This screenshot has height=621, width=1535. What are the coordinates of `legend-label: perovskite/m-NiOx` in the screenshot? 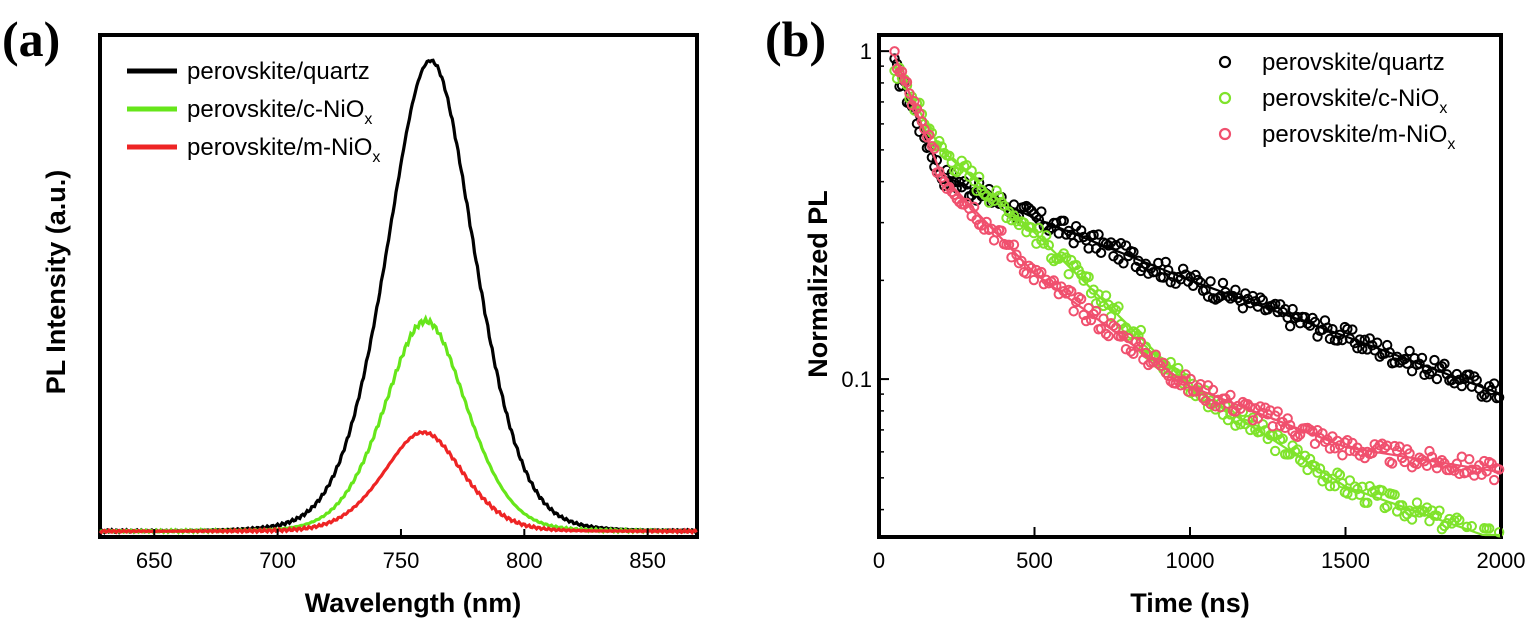 It's located at (1358, 137).